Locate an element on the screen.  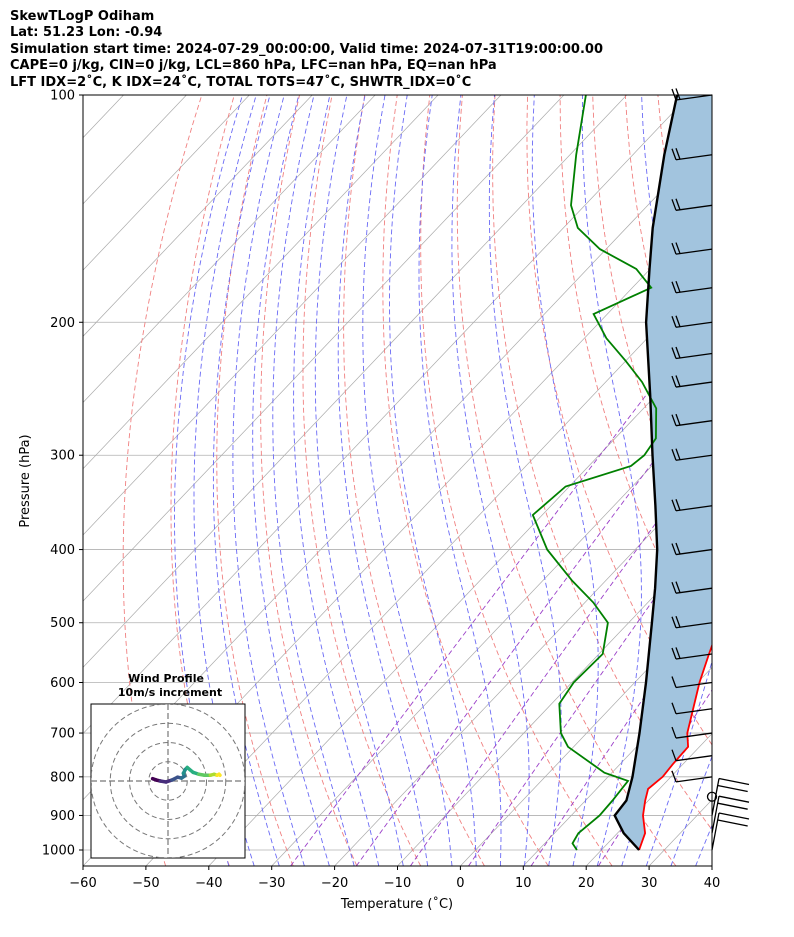
hodograph-inset: Wind Profile 10m/s increment is located at coordinates (168, 765).